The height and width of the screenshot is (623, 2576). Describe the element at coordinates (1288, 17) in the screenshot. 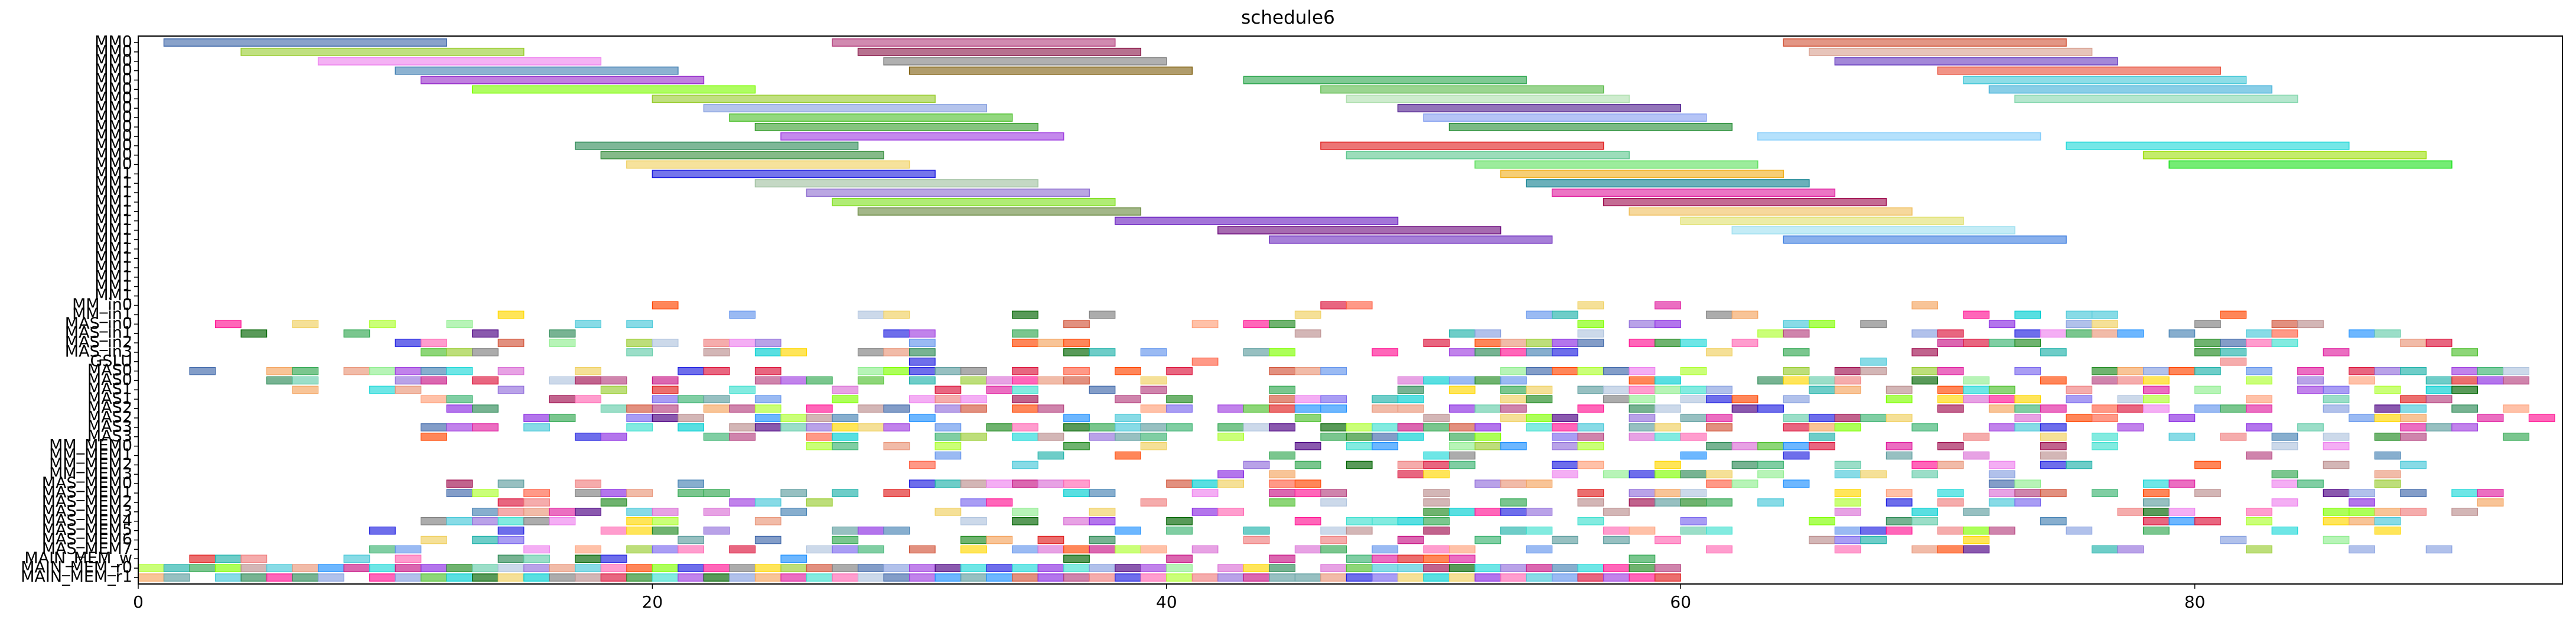

I see `chart-title: schedule6` at that location.